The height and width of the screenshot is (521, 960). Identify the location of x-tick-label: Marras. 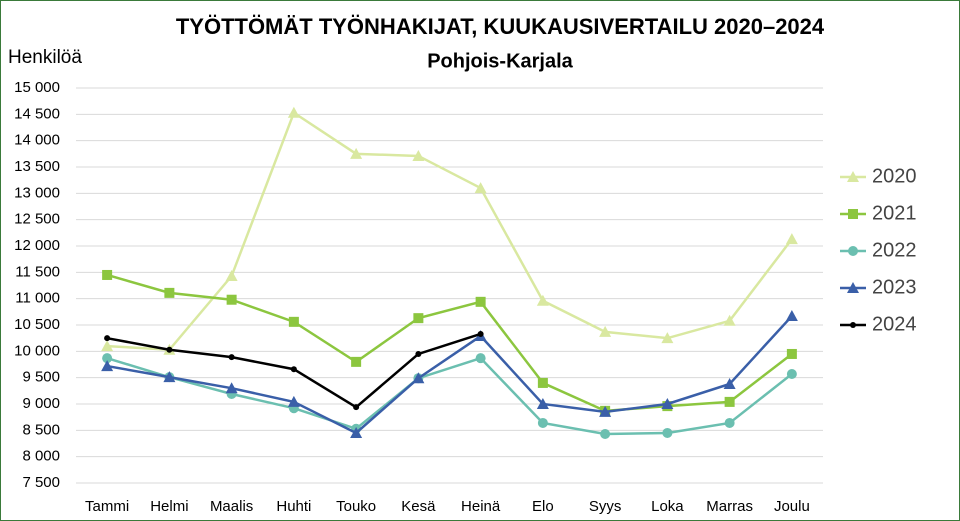
(729, 506).